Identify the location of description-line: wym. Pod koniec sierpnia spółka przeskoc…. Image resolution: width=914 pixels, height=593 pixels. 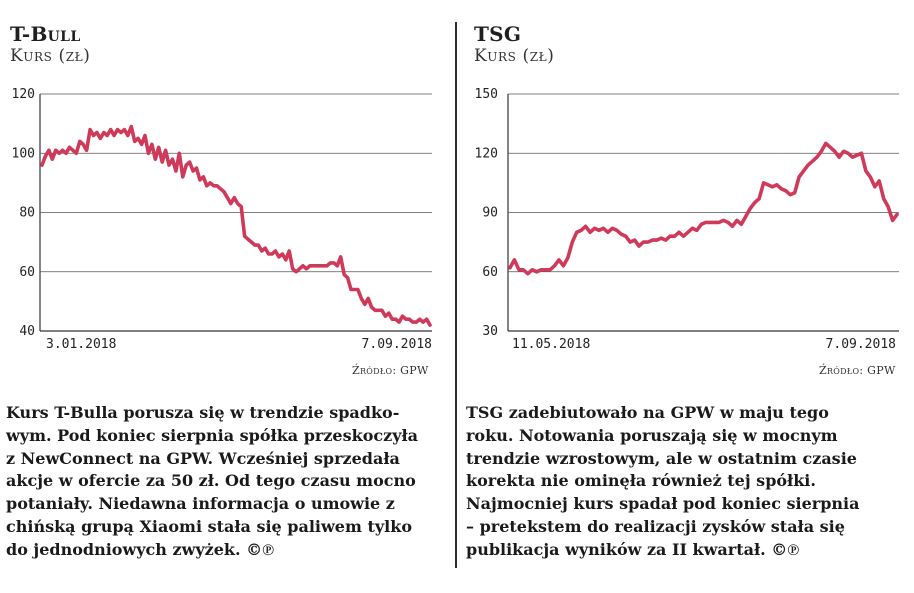
(212, 435).